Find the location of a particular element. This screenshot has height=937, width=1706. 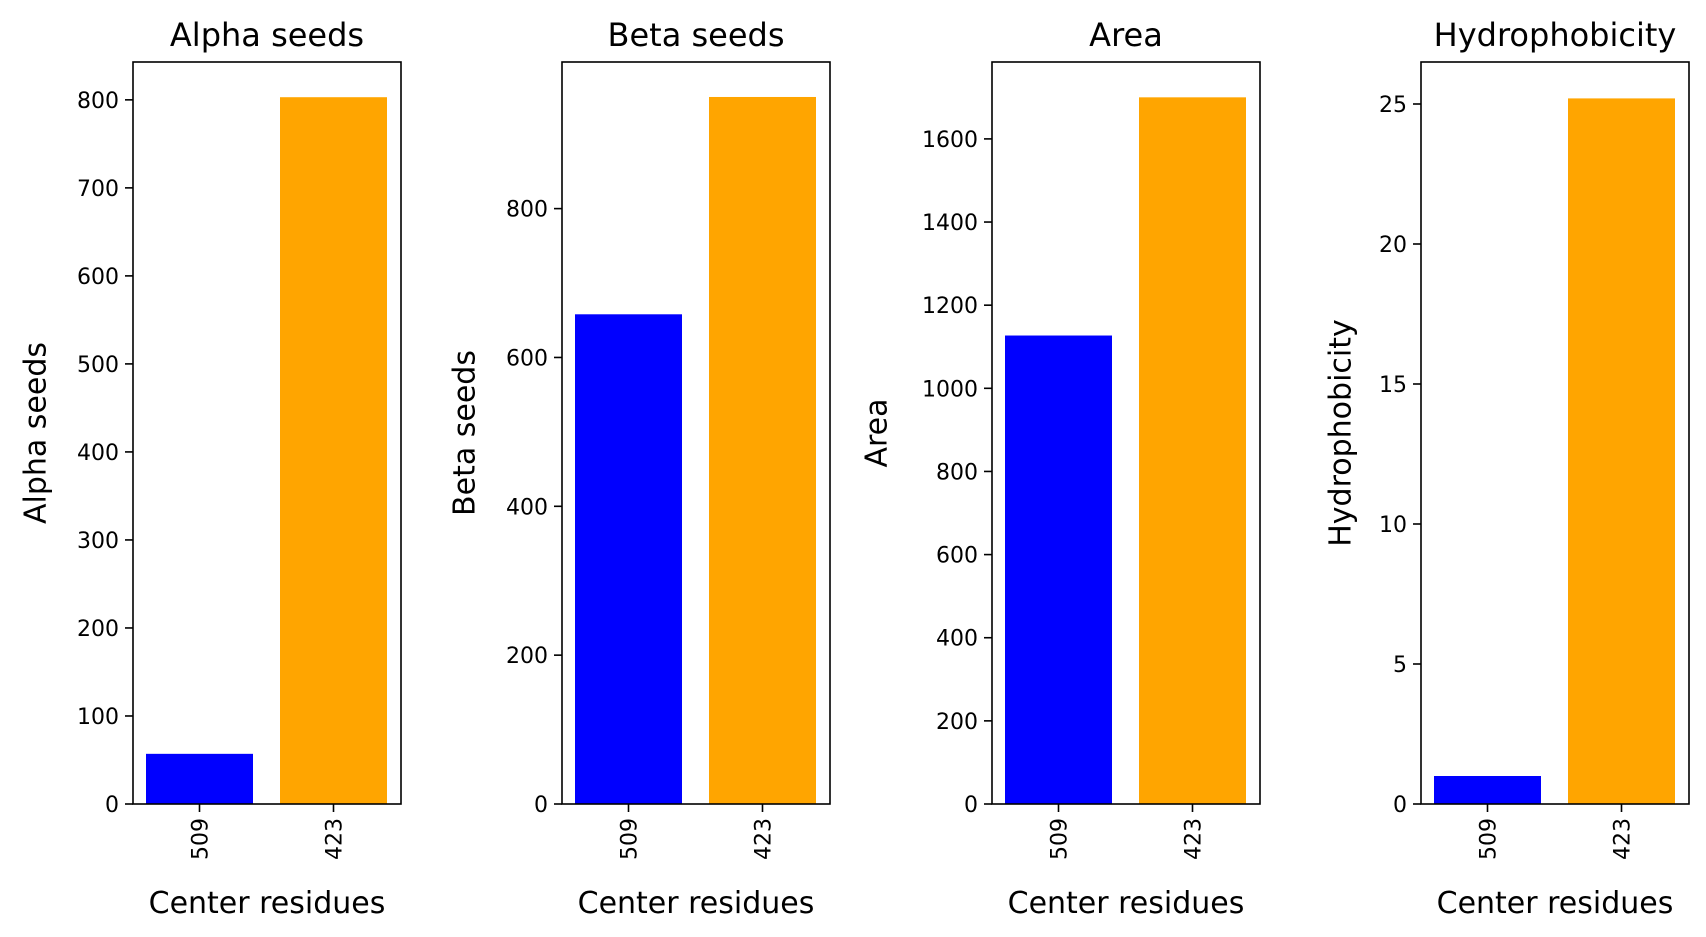

y-tick-label: 1200 is located at coordinates (950, 306).